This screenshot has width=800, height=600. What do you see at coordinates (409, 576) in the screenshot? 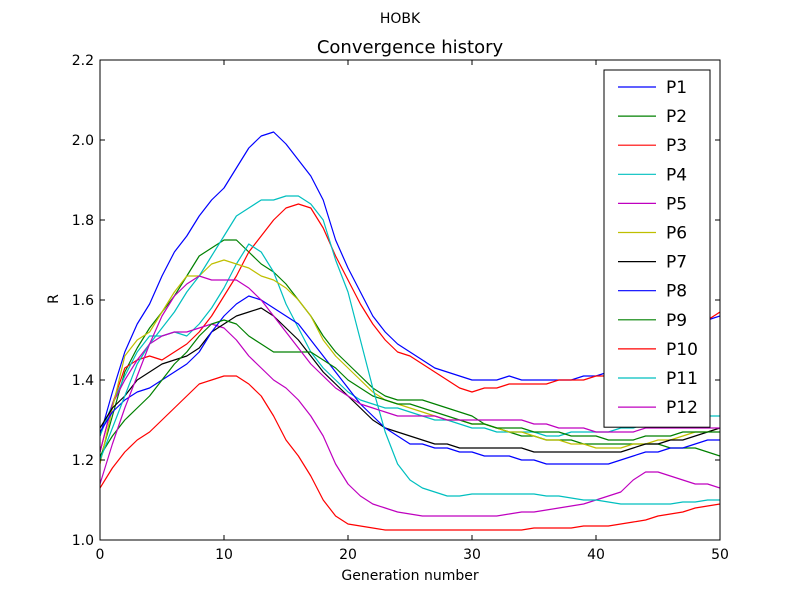
I see `x-axis-label: Generation number` at bounding box center [409, 576].